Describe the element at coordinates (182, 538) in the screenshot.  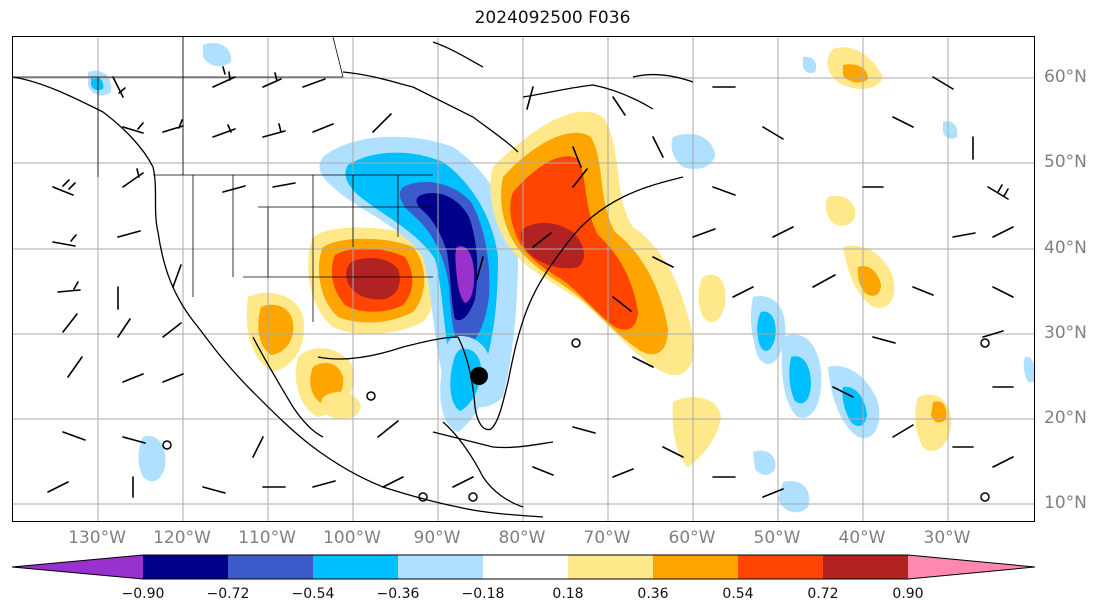
I see `lon-label: 120°W` at that location.